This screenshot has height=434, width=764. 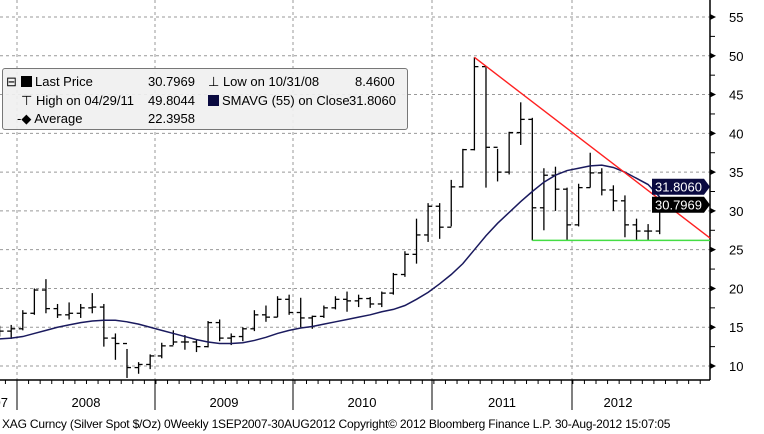 What do you see at coordinates (286, 100) in the screenshot?
I see `legend-sma-label: SMAVG (55) on Close` at bounding box center [286, 100].